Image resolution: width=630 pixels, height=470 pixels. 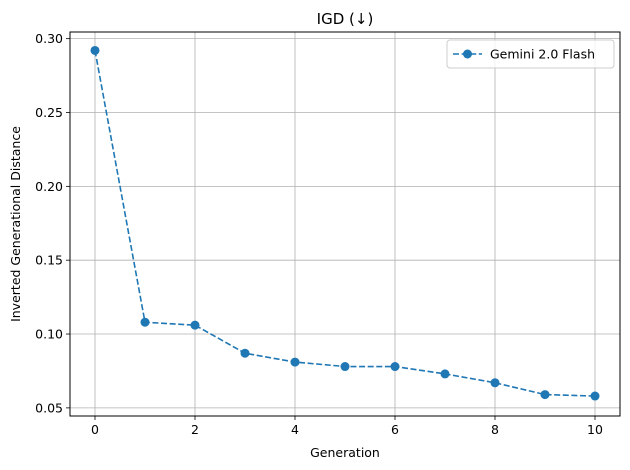 I want to click on y-tick-label: 0.25, so click(x=49, y=112).